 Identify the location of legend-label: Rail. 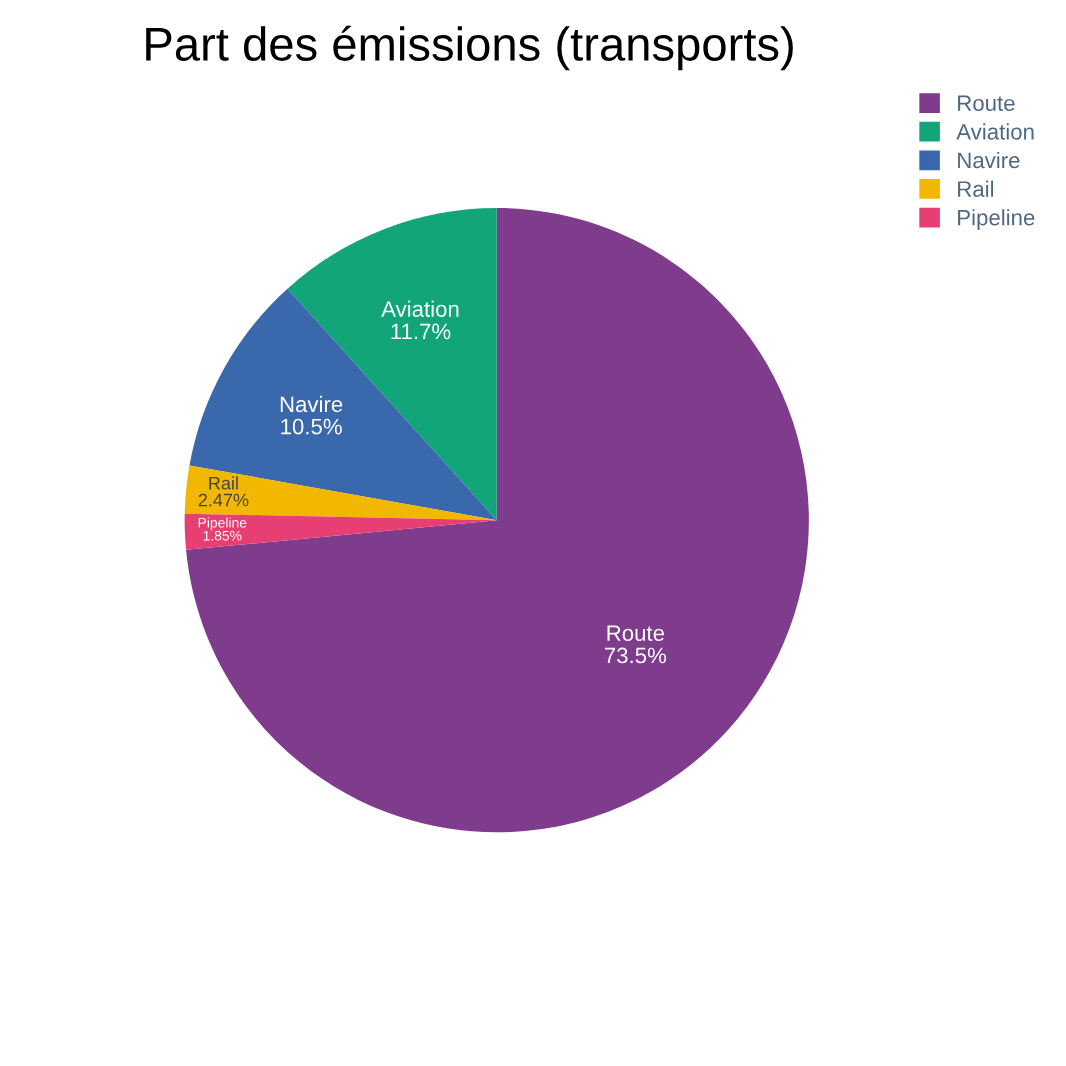
(976, 188).